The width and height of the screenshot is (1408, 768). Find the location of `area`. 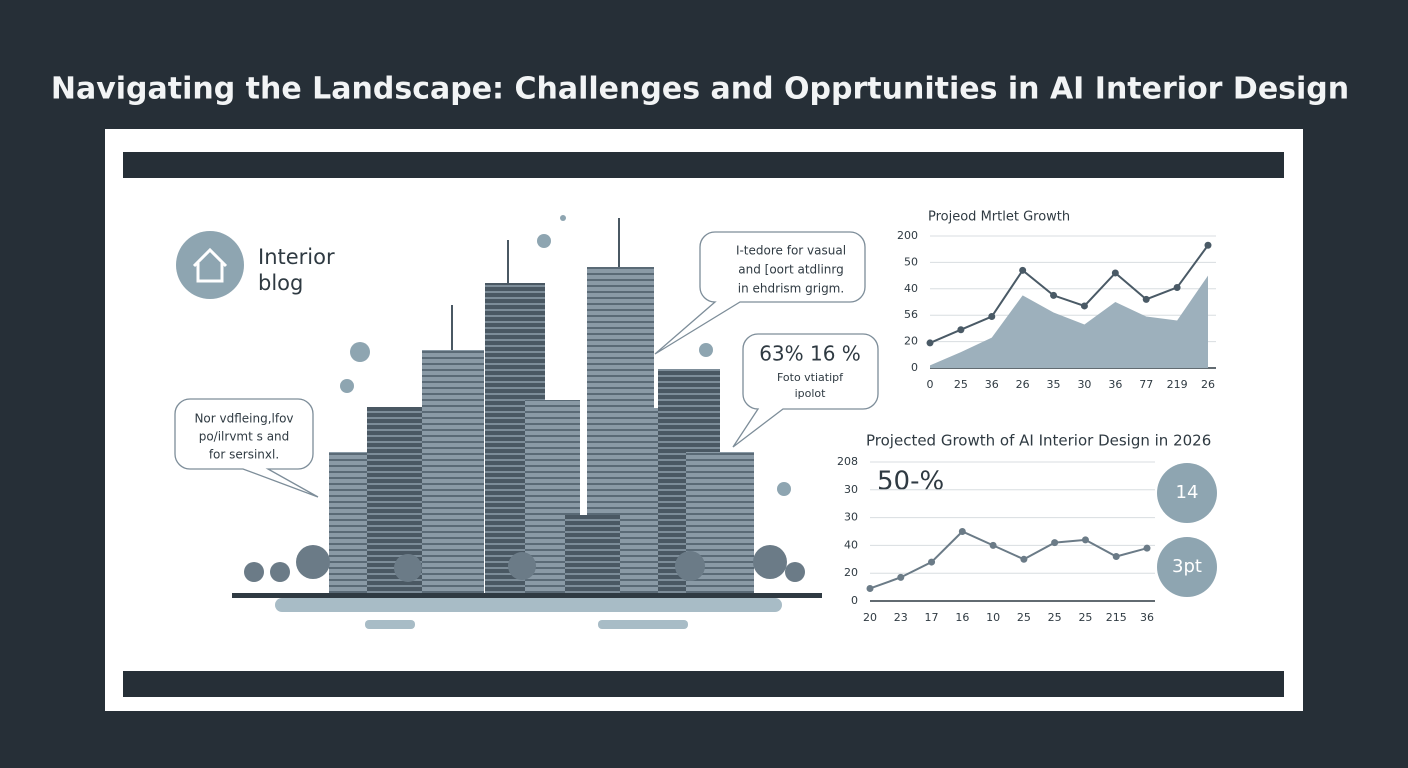

area is located at coordinates (1069, 321).